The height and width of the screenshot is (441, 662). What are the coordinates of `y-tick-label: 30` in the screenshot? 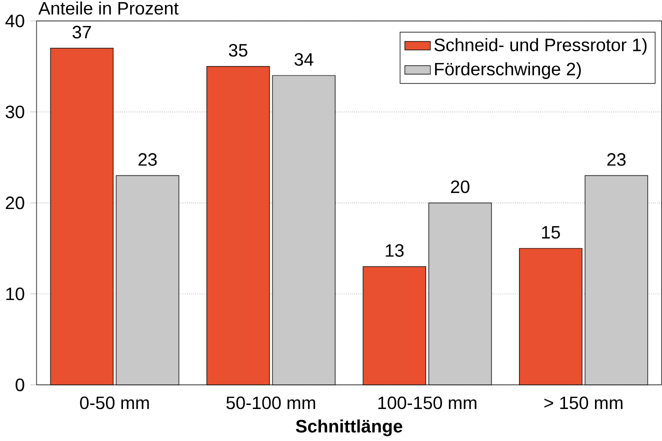 It's located at (15, 111).